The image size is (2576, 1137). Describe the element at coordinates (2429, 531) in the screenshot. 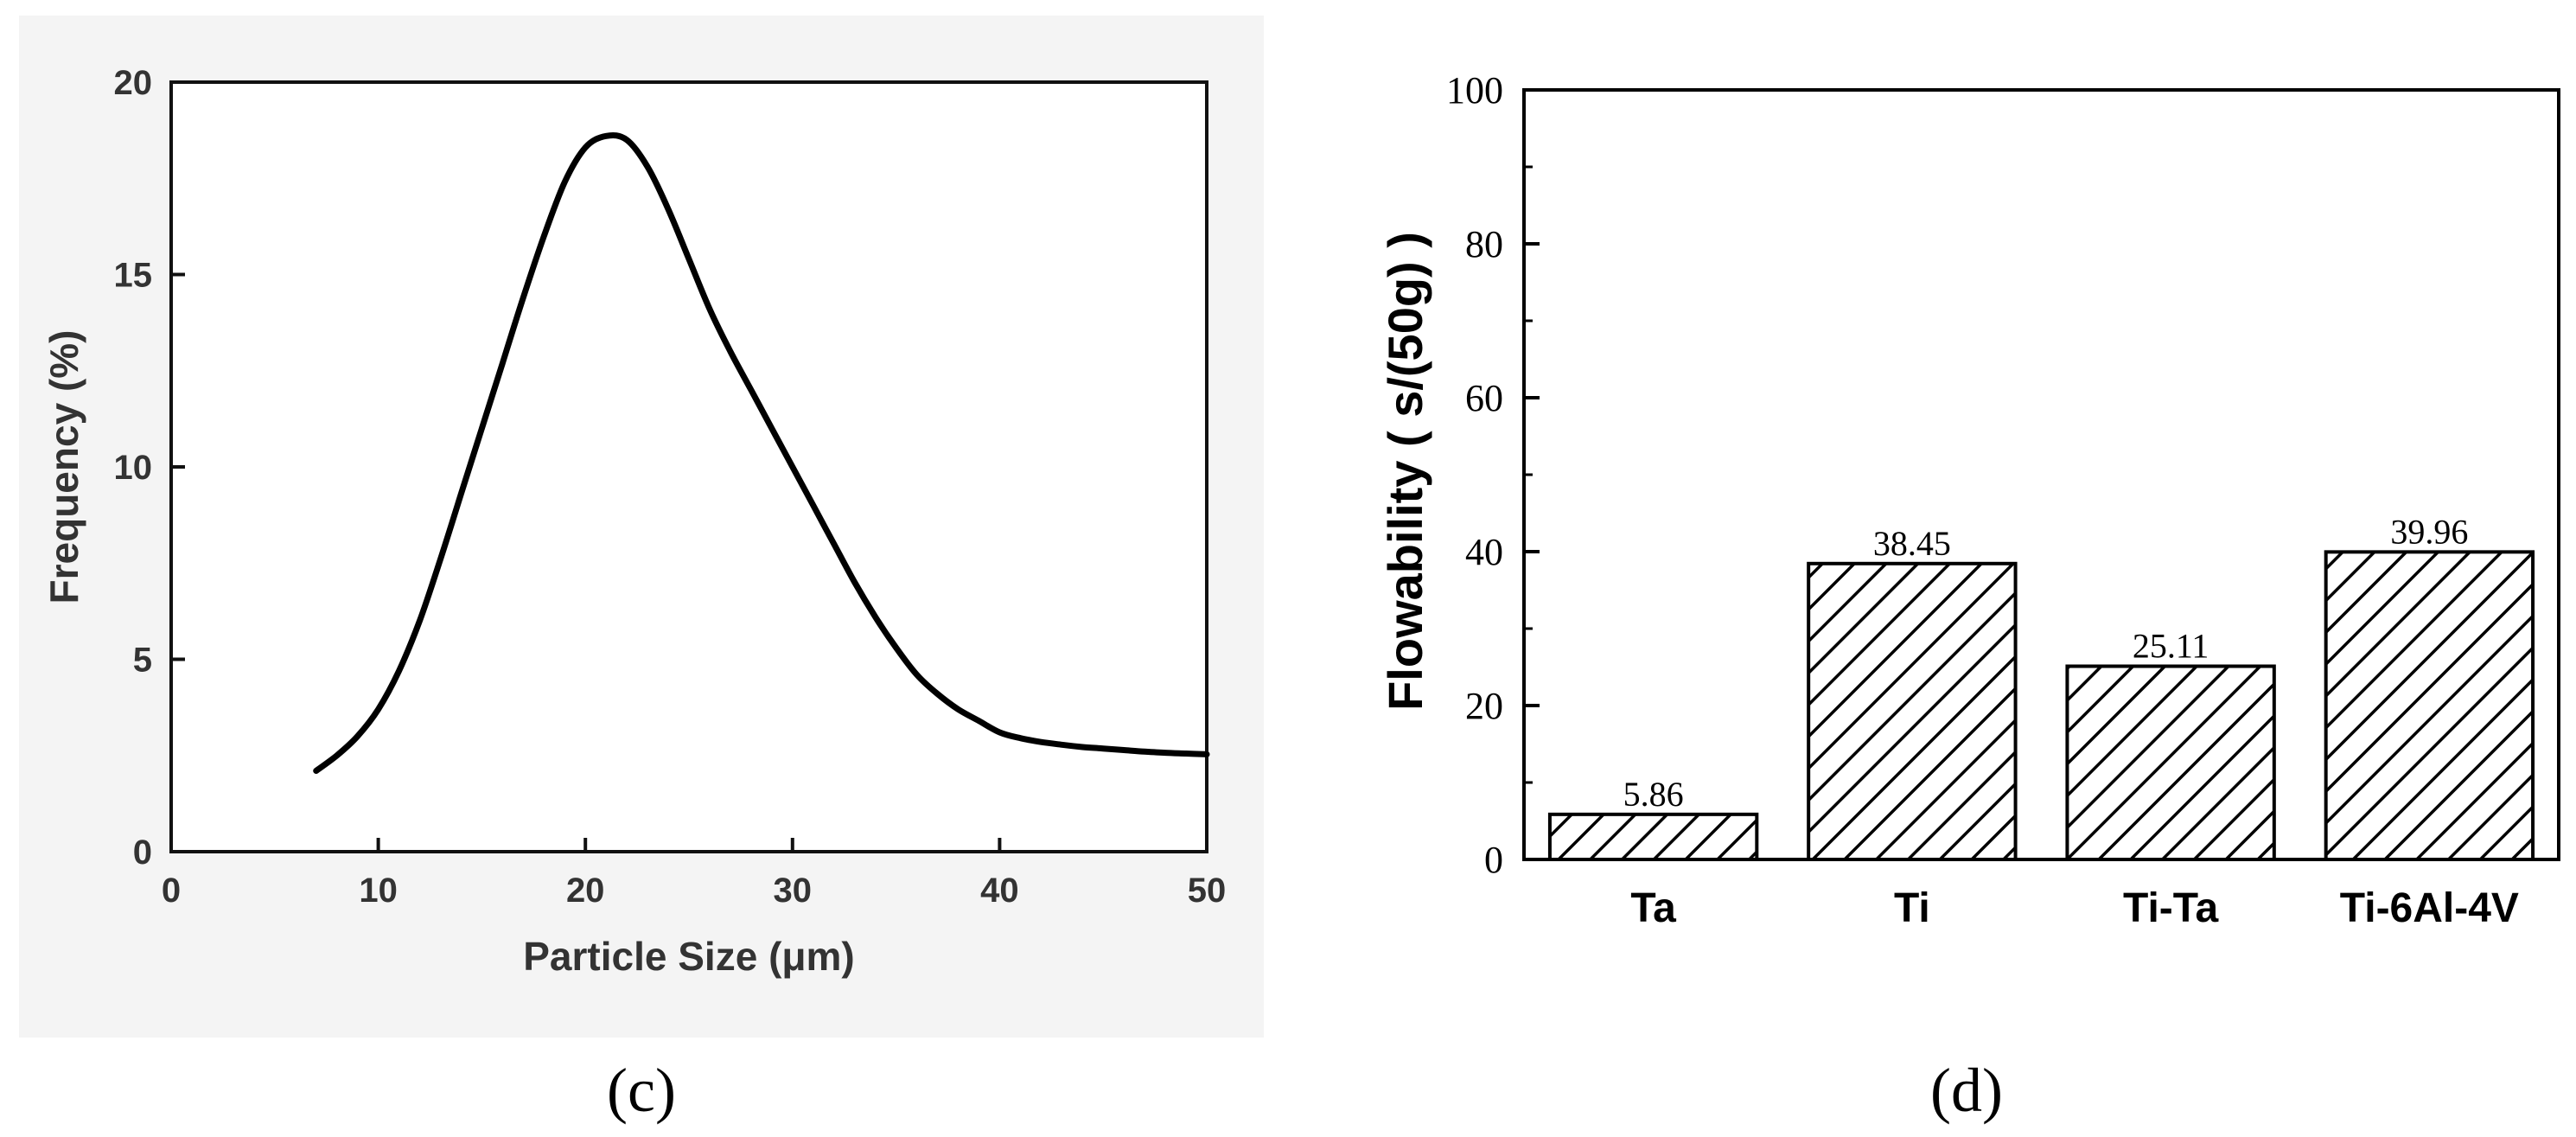

I see `bar-value-label: 39.96` at that location.